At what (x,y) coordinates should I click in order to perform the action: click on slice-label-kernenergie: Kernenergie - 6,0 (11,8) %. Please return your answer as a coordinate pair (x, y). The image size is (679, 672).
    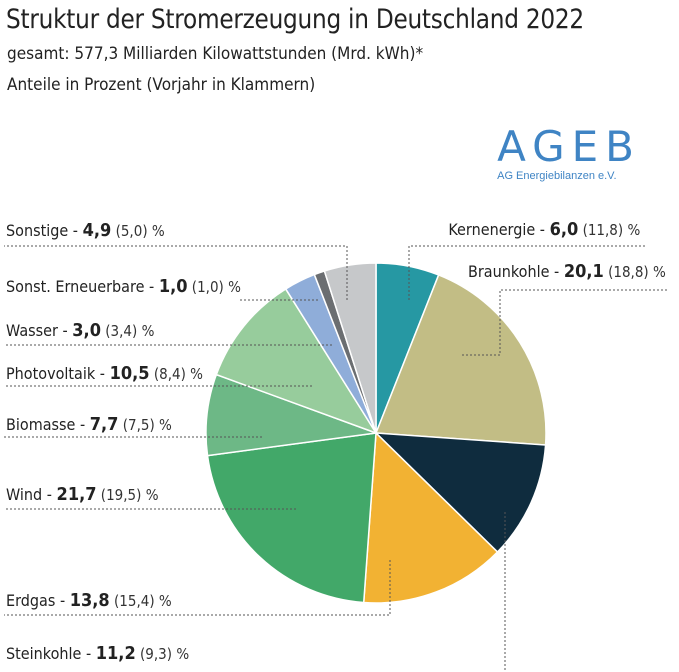
    Looking at the image, I should click on (544, 229).